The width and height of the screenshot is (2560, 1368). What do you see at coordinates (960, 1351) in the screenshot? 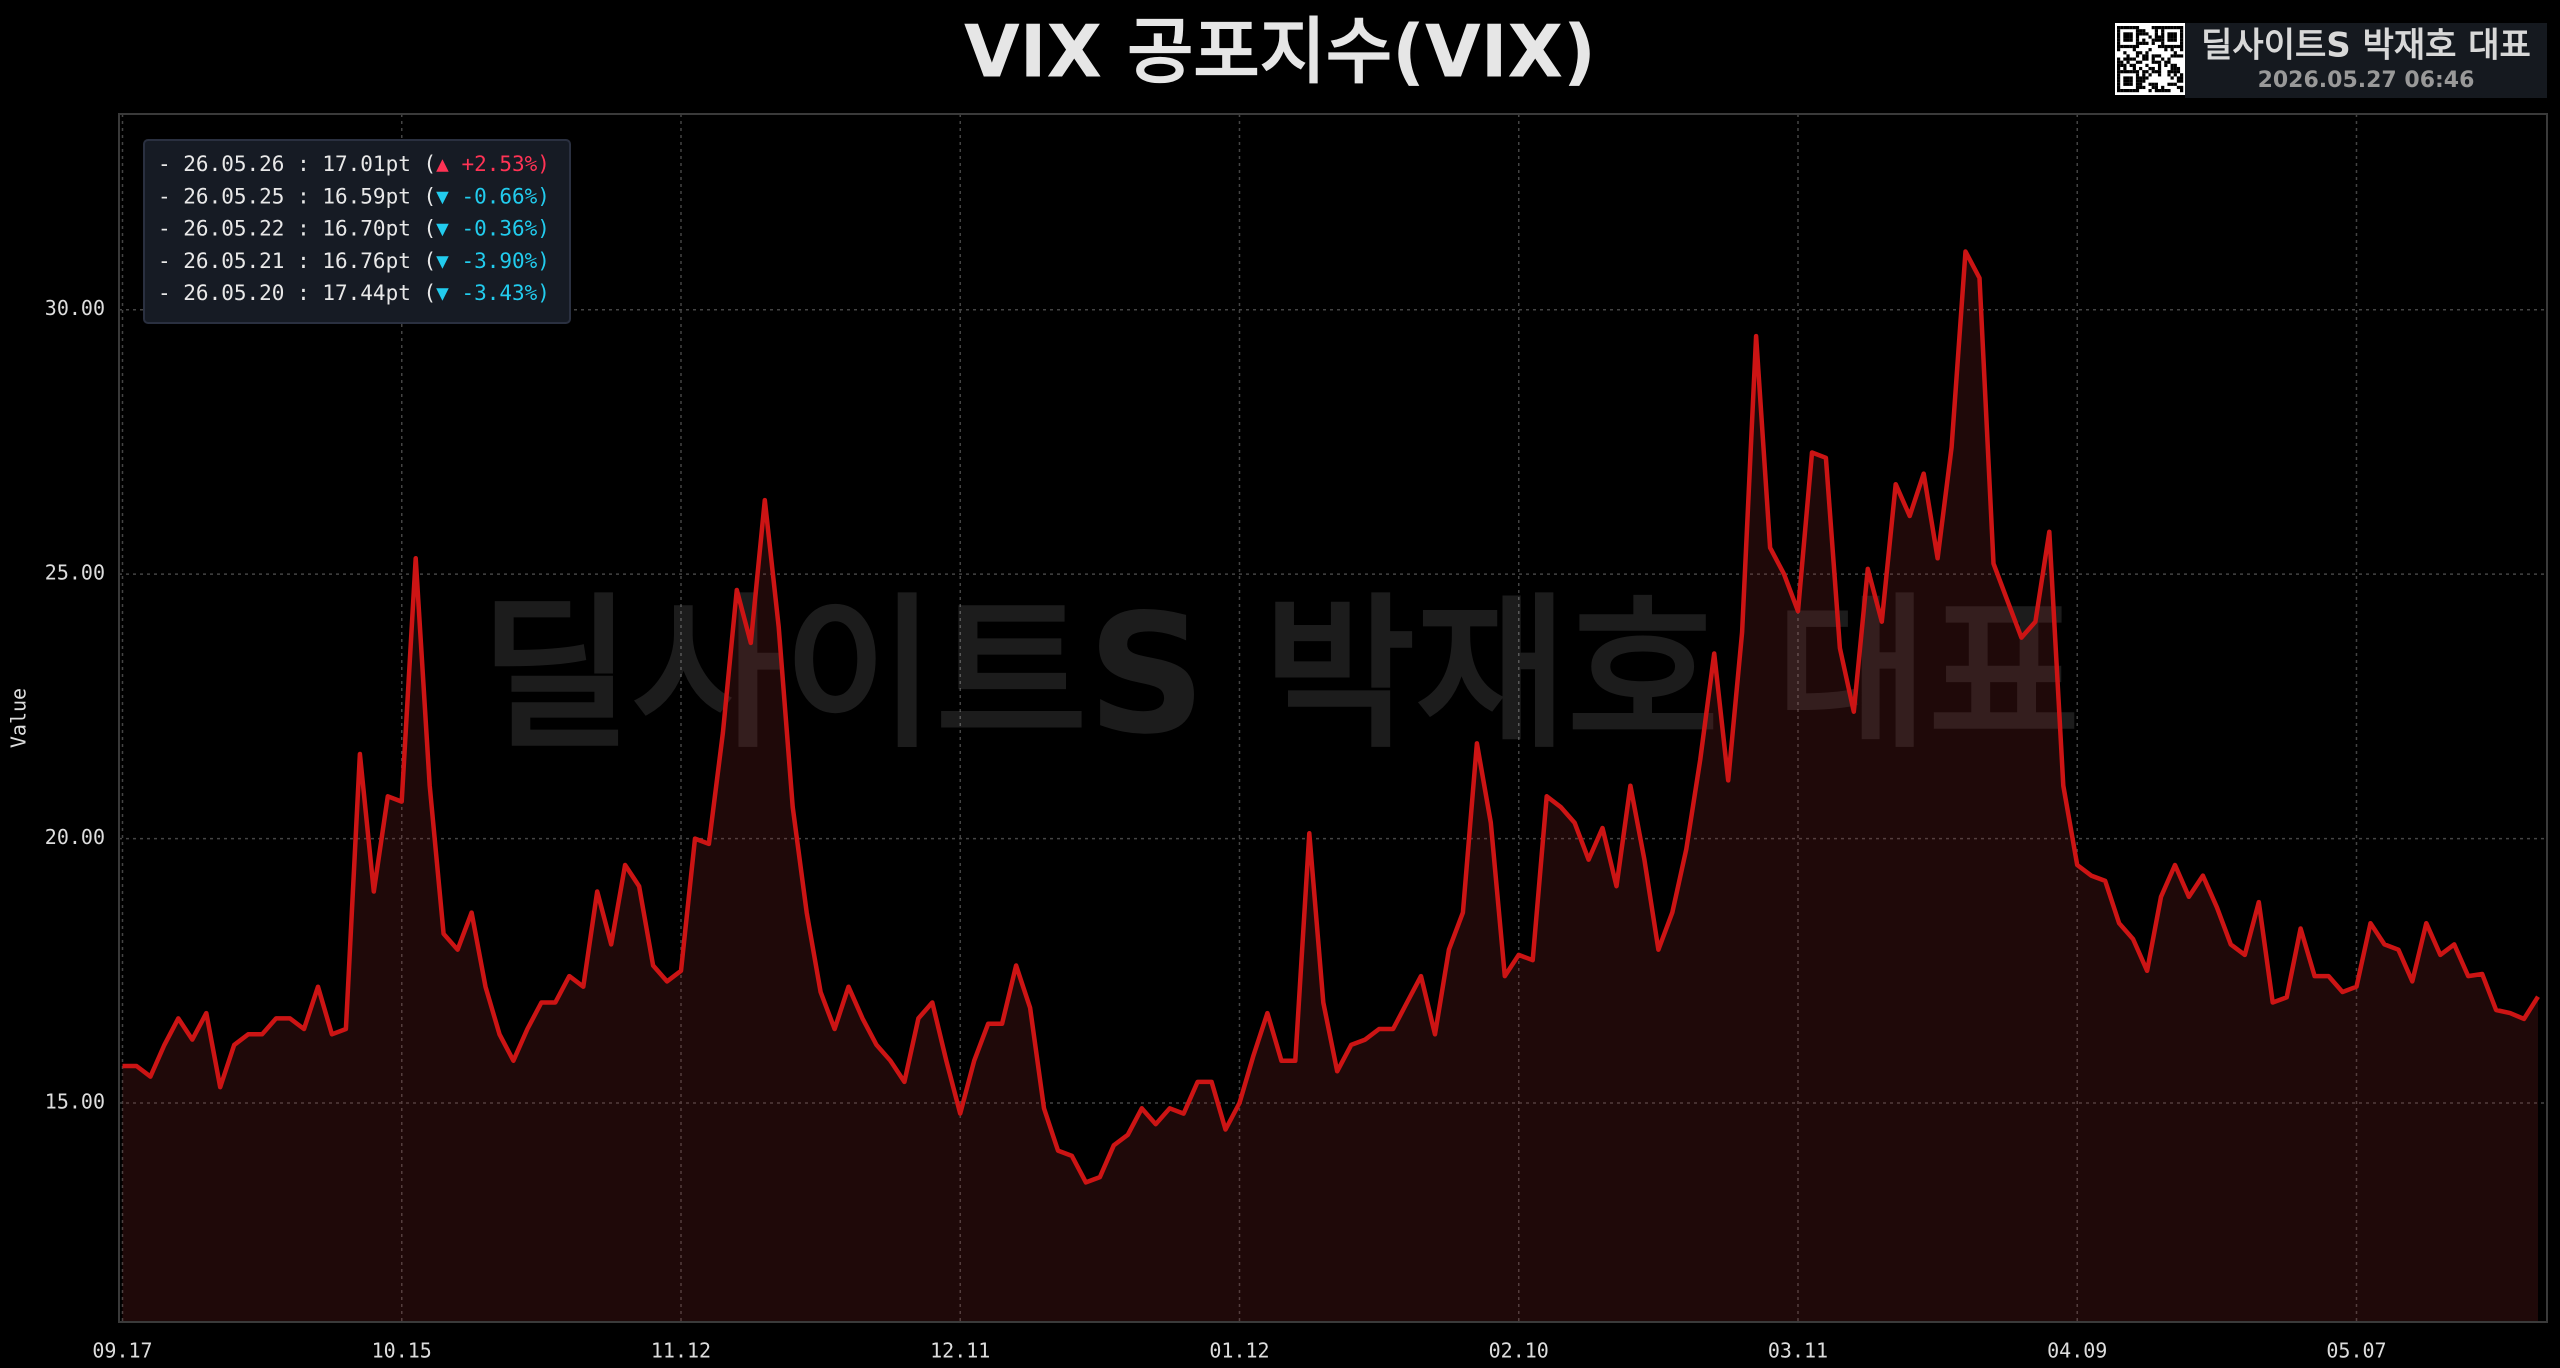
I see `x-tick-label: 12.11` at bounding box center [960, 1351].